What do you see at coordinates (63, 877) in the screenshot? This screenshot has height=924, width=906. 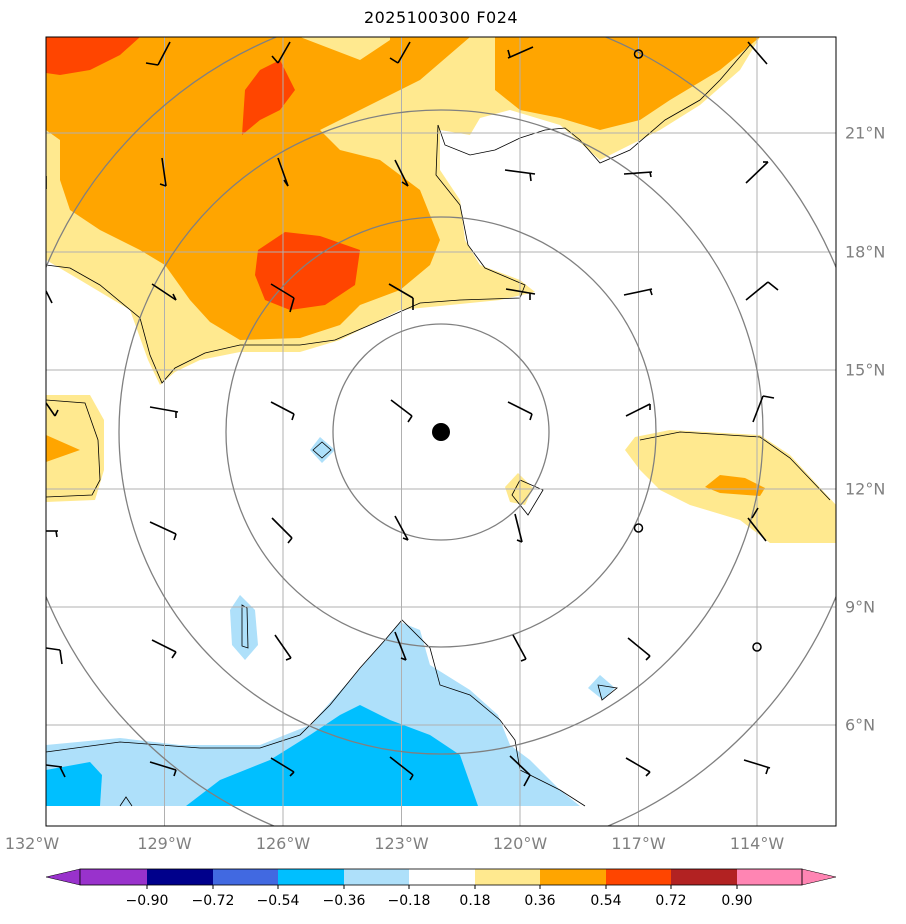 I see `colorbar-under-arrow` at bounding box center [63, 877].